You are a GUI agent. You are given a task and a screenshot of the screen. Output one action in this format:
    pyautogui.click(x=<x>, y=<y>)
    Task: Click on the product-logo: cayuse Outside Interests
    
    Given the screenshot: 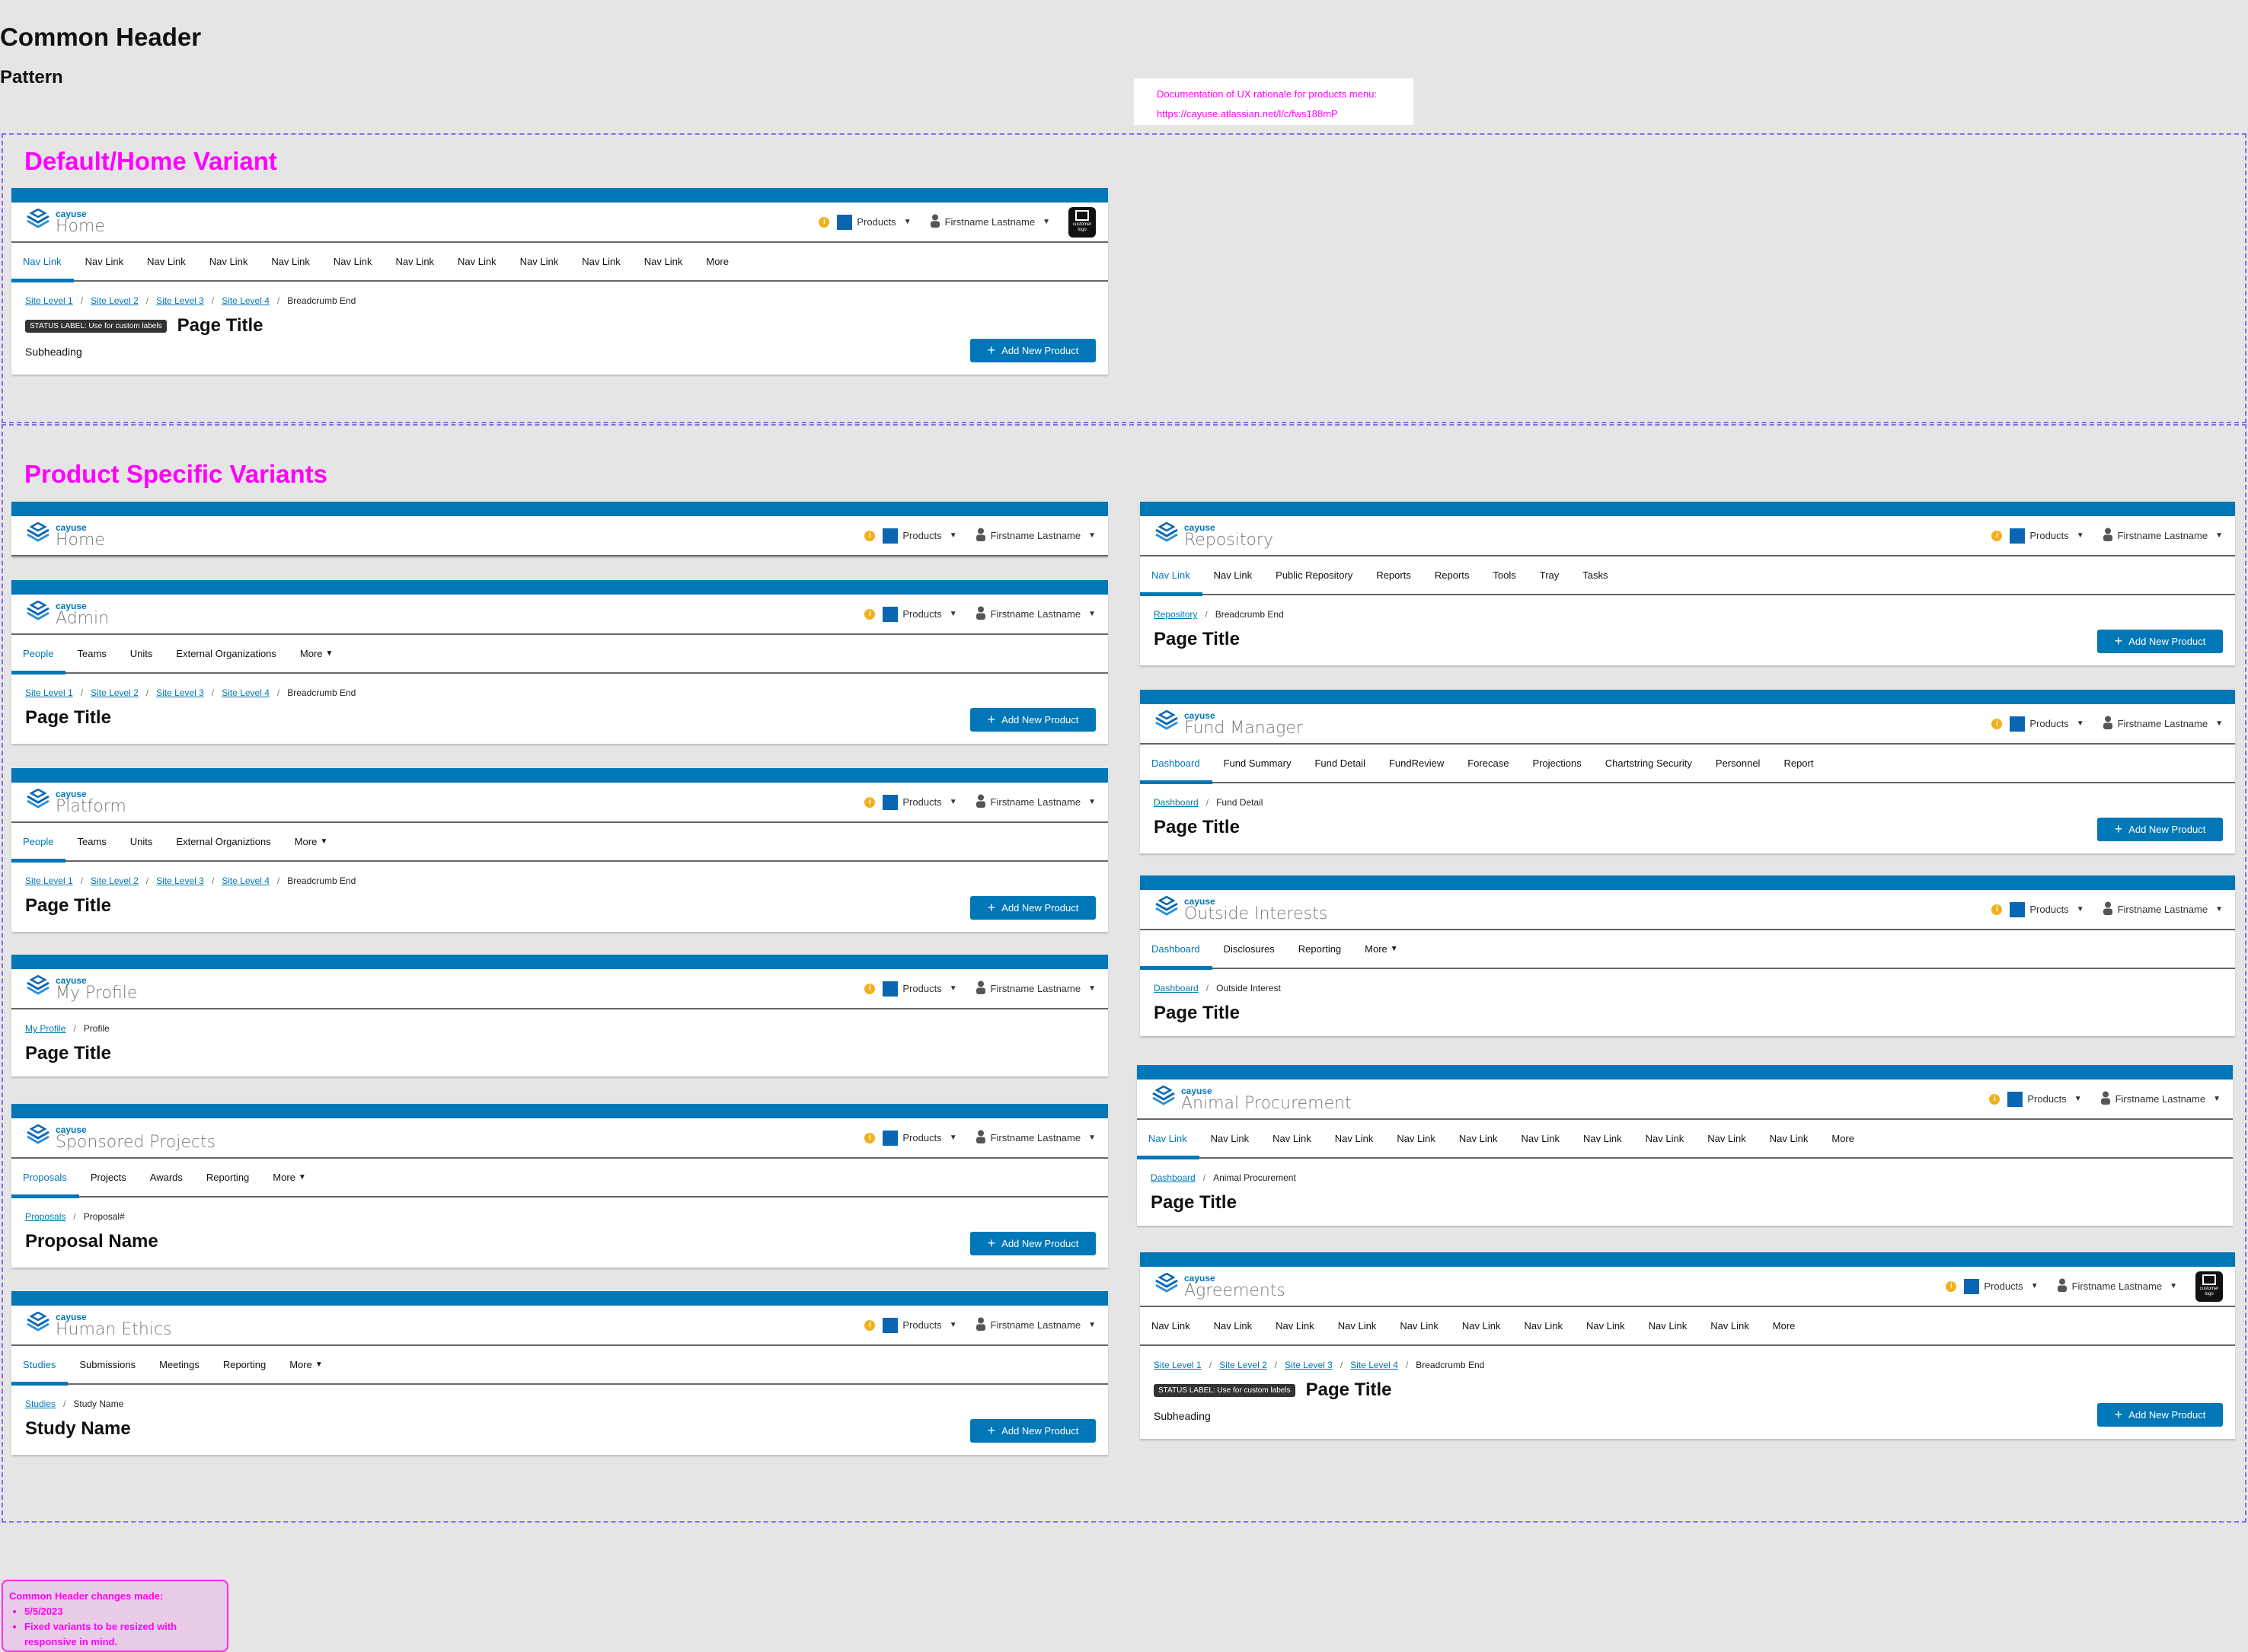 What is the action you would take?
    pyautogui.click(x=1241, y=909)
    